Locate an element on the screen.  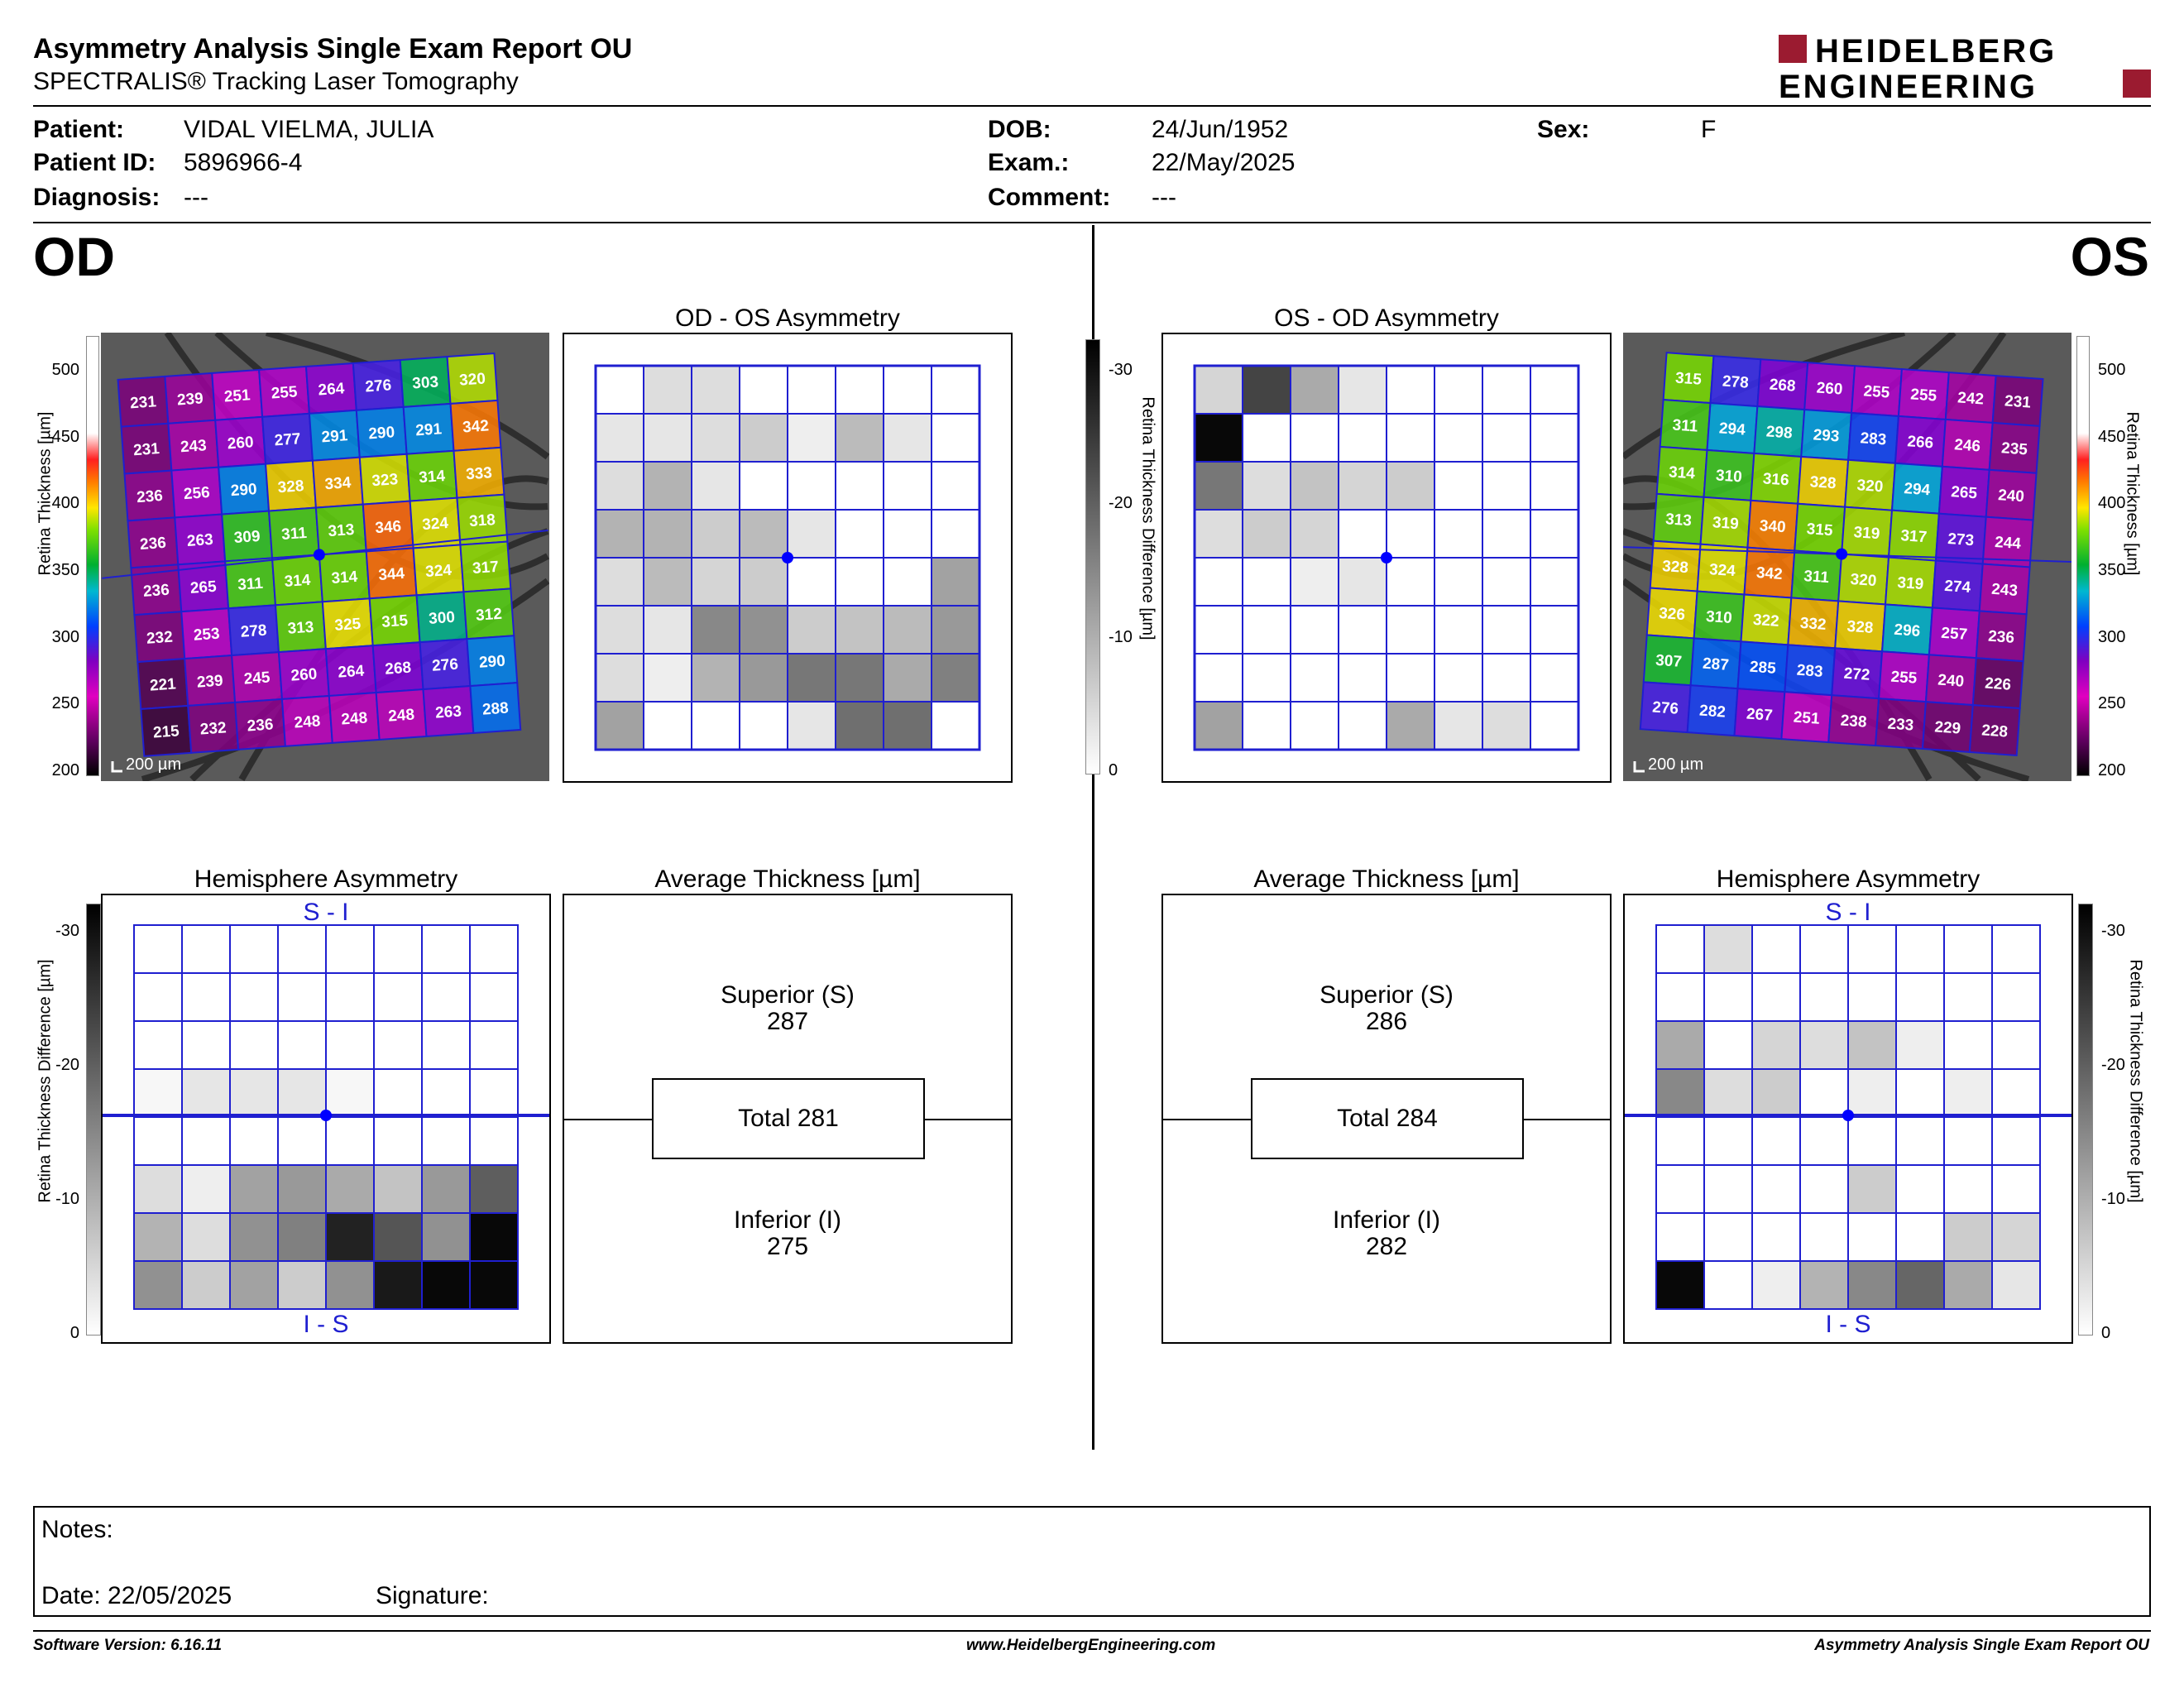
eye-separator is located at coordinates (1093, 837).